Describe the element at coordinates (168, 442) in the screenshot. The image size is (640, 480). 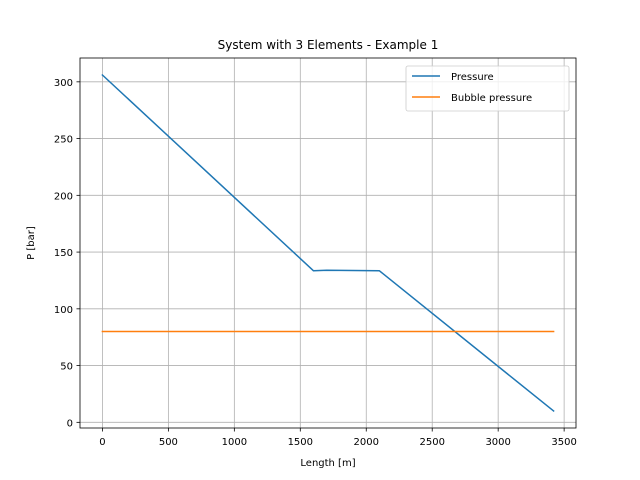
I see `x-tick-label: 500` at that location.